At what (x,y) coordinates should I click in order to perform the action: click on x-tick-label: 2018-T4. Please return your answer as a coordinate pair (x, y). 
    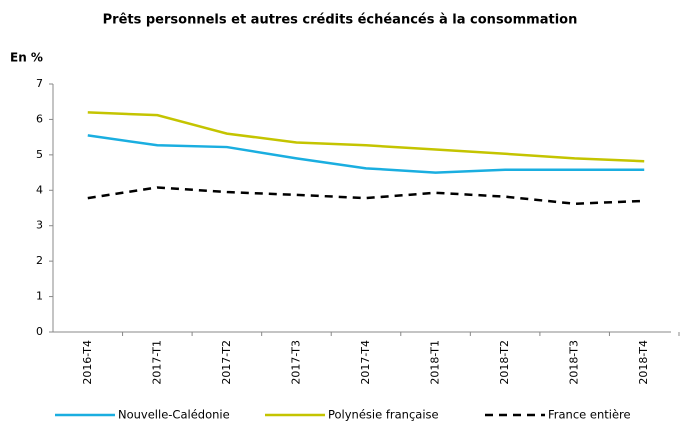
    Looking at the image, I should click on (643, 362).